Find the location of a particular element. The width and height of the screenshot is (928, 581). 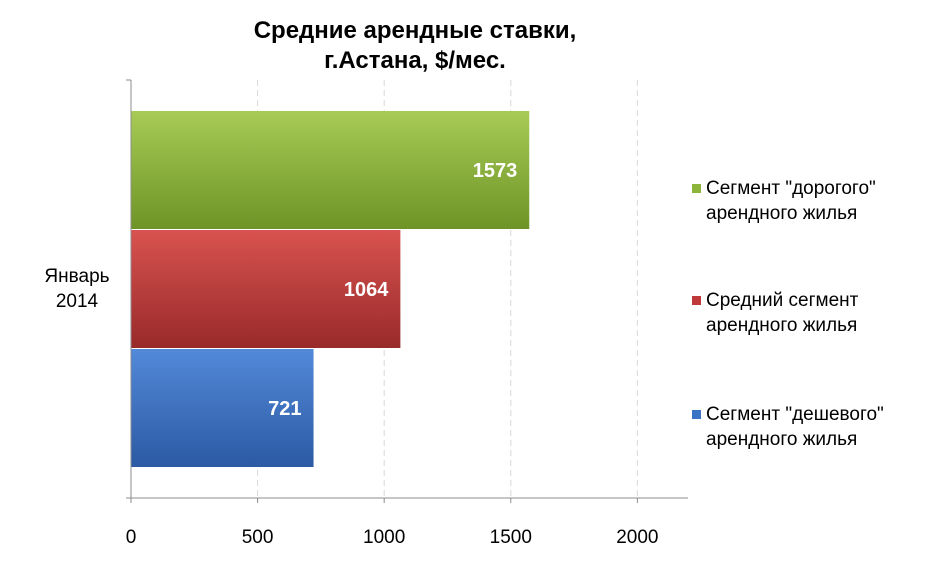

legend-label-cheap-line-1: Сегмент "дешевого" is located at coordinates (795, 414).